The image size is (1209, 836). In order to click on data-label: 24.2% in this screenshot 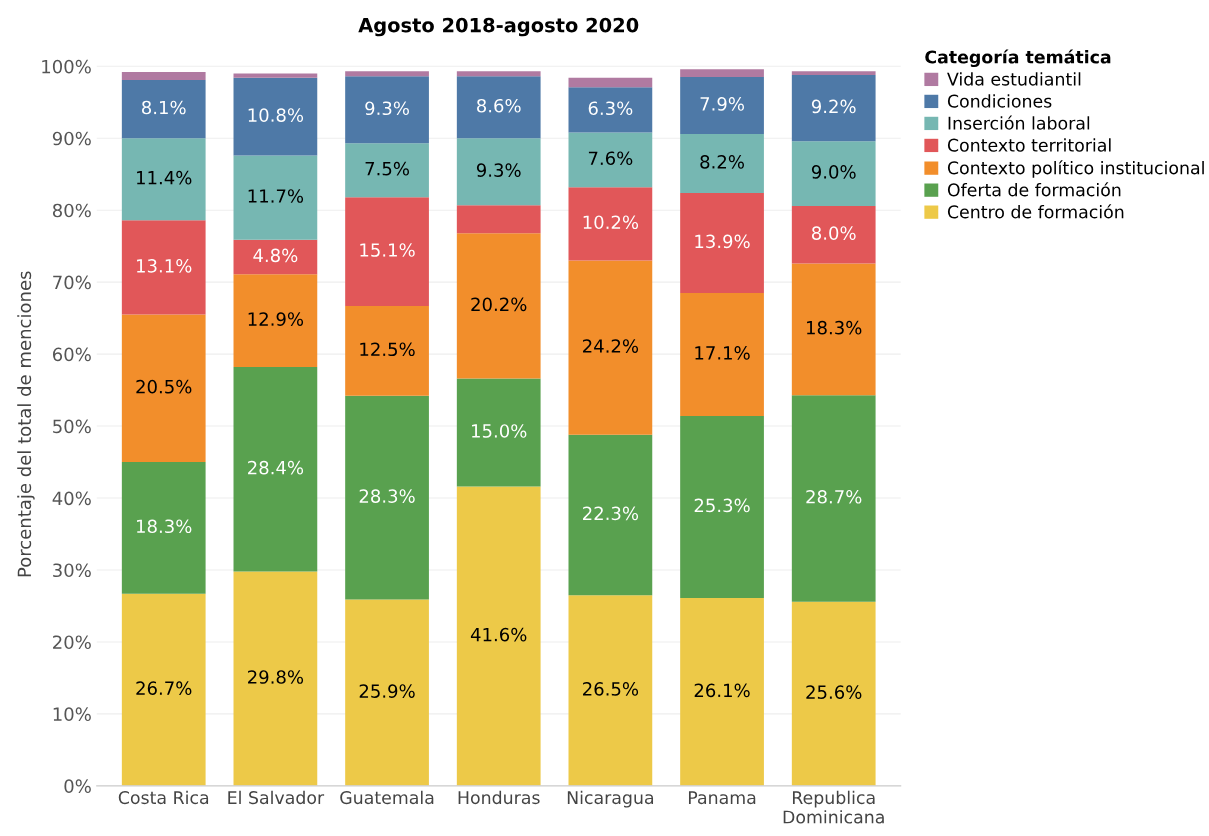, I will do `click(611, 346)`.